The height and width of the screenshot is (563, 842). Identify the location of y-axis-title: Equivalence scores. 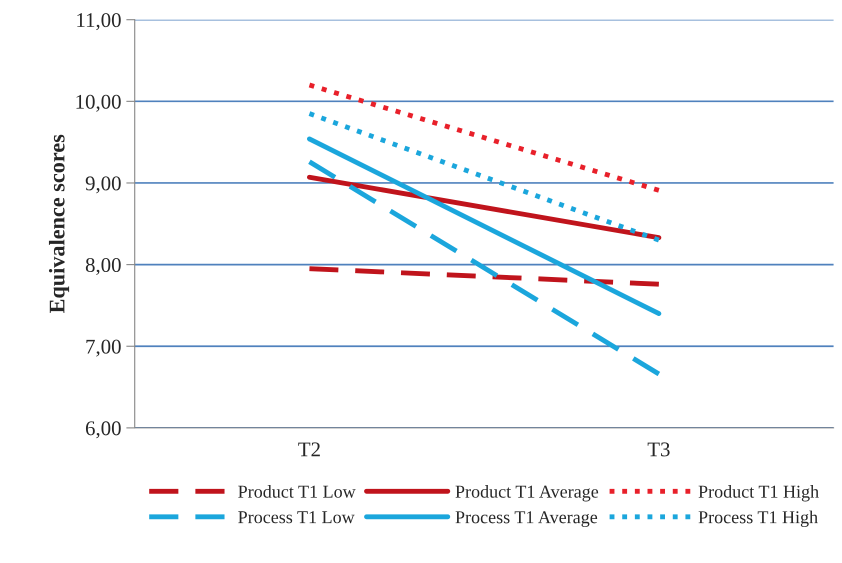
(59, 224).